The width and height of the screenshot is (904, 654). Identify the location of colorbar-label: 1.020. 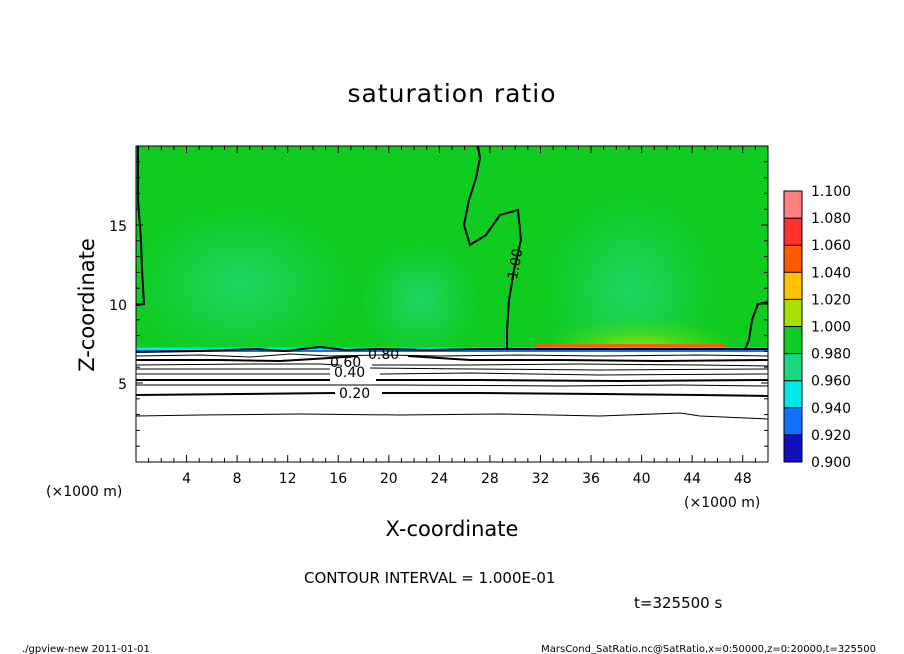
(831, 300).